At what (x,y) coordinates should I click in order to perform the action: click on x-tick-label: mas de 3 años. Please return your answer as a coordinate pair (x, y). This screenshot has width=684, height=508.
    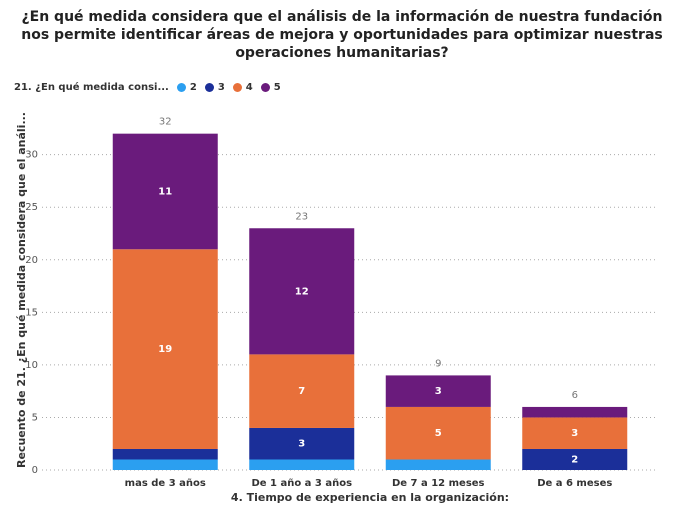
    Looking at the image, I should click on (165, 483).